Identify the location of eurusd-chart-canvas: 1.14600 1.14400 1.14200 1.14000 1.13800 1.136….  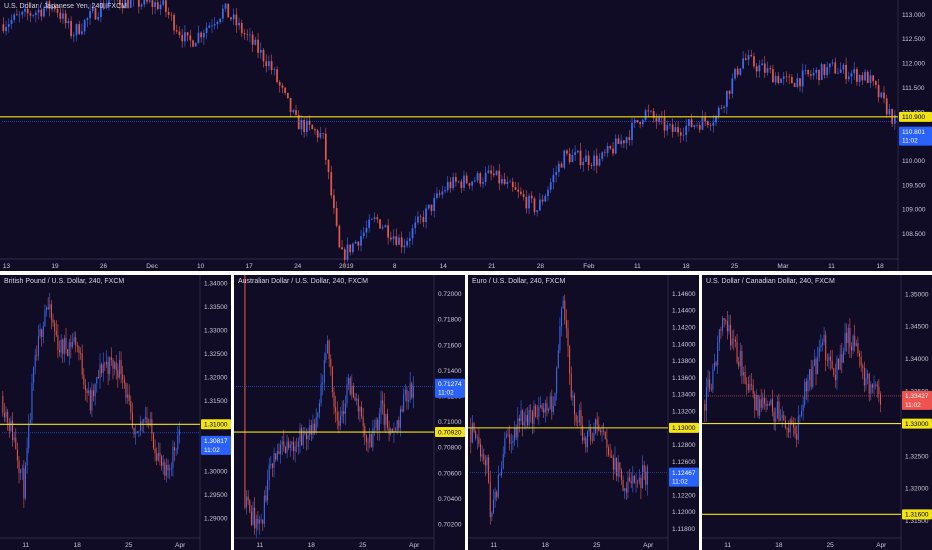
(583, 412).